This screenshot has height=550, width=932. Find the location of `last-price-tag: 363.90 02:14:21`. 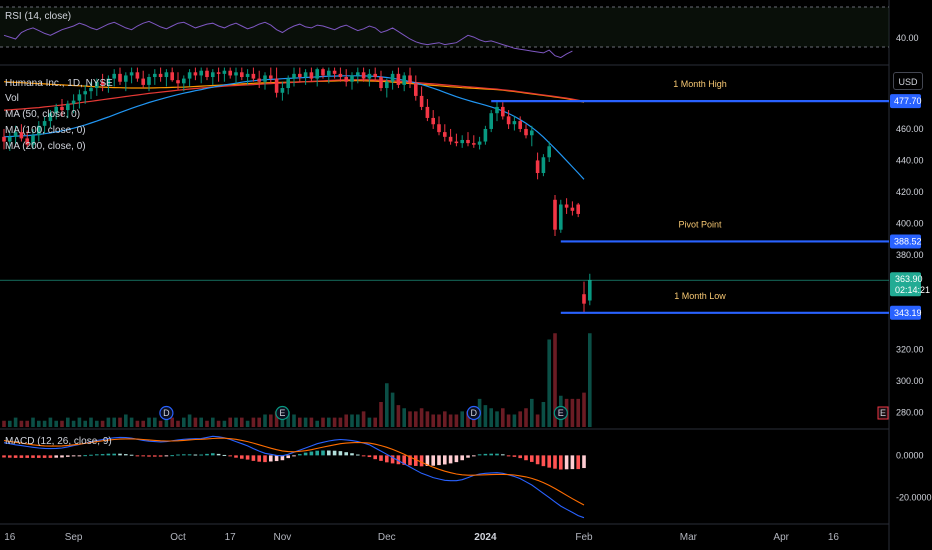

last-price-tag: 363.90 02:14:21 is located at coordinates (910, 284).